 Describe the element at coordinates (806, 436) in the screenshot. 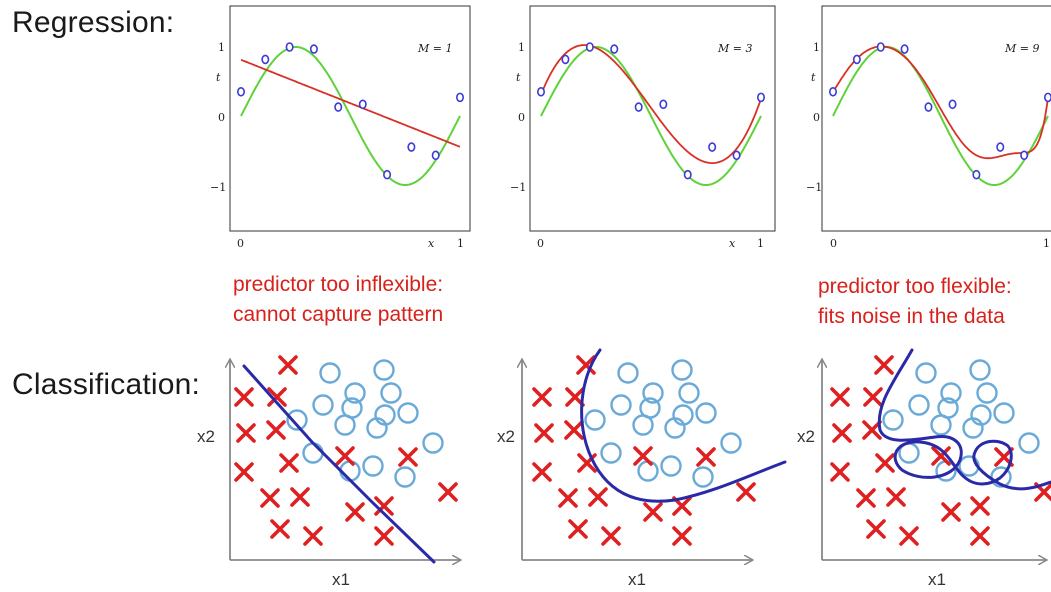

I see `y-axis-label: x2` at that location.